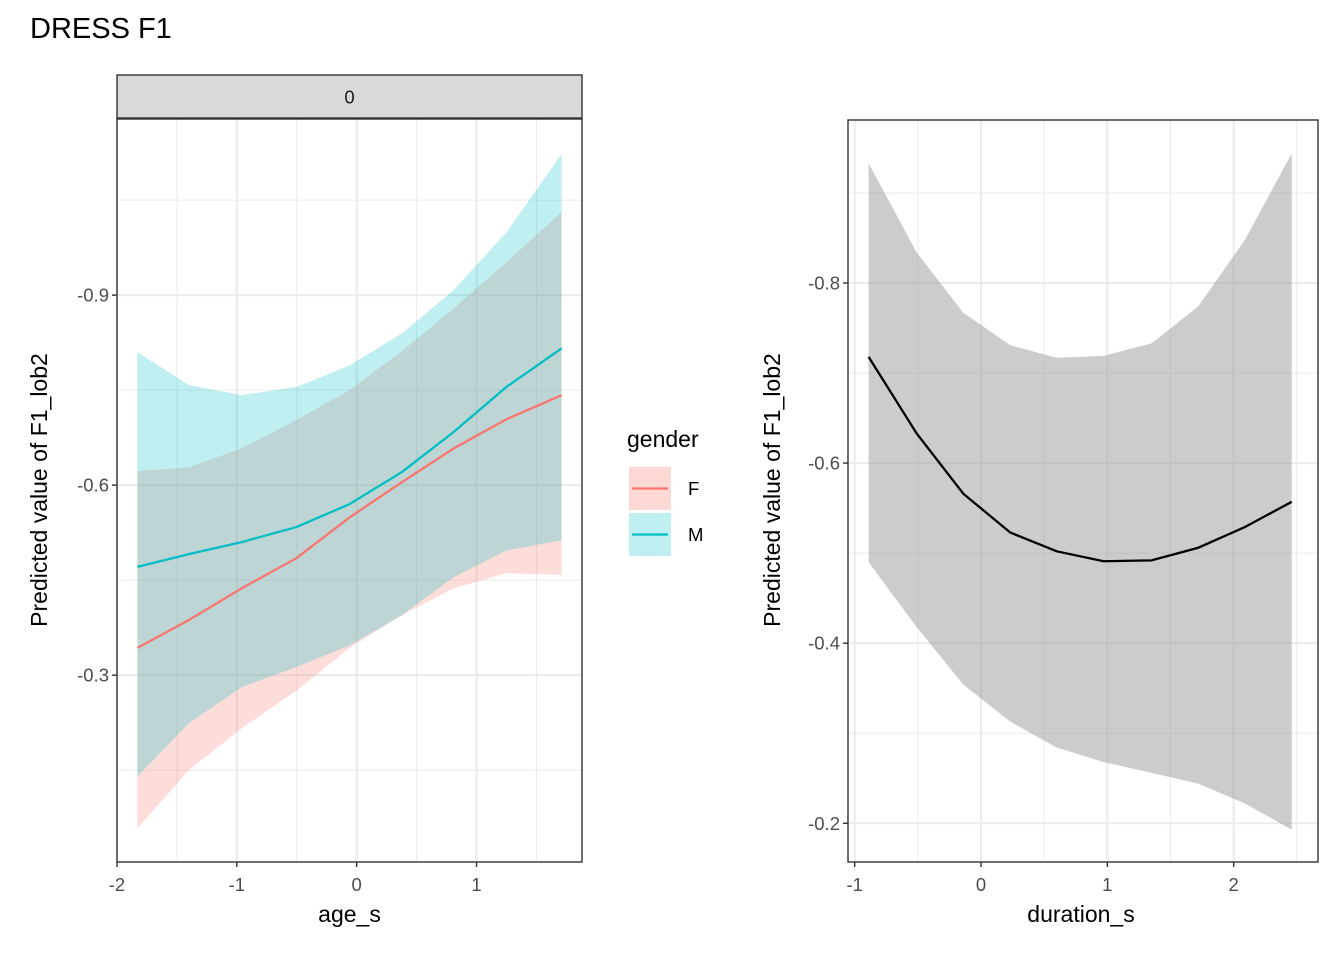 This screenshot has width=1344, height=960. Describe the element at coordinates (349, 914) in the screenshot. I see `x-axis-title: age_s` at that location.